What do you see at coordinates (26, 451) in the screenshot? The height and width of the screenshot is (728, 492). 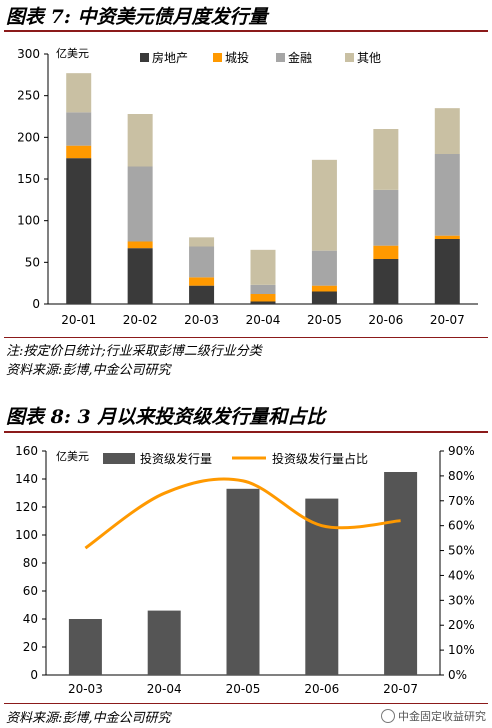 I see `y-tick-label: 160` at bounding box center [26, 451].